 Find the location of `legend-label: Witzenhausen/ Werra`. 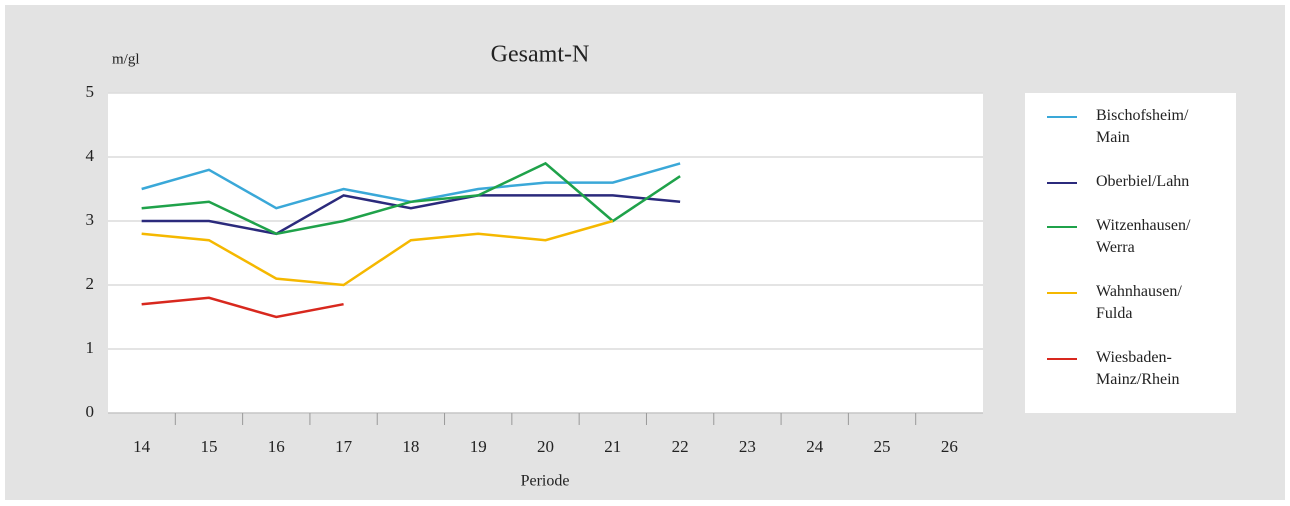

legend-label: Witzenhausen/ Werra is located at coordinates (1143, 236).